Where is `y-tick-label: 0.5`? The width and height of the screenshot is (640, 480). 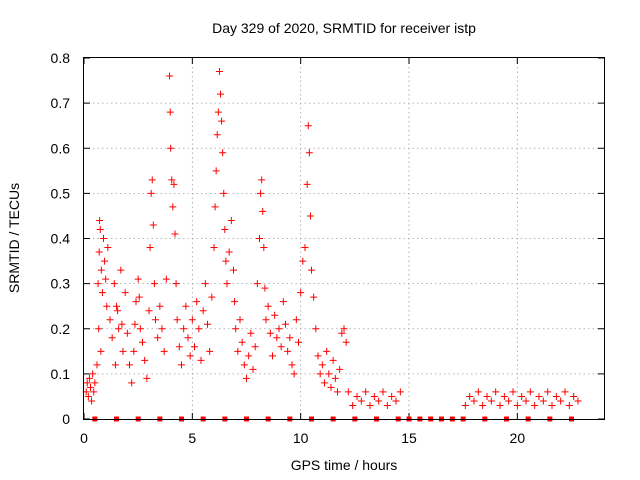
y-tick-label: 0.5 is located at coordinates (61, 193).